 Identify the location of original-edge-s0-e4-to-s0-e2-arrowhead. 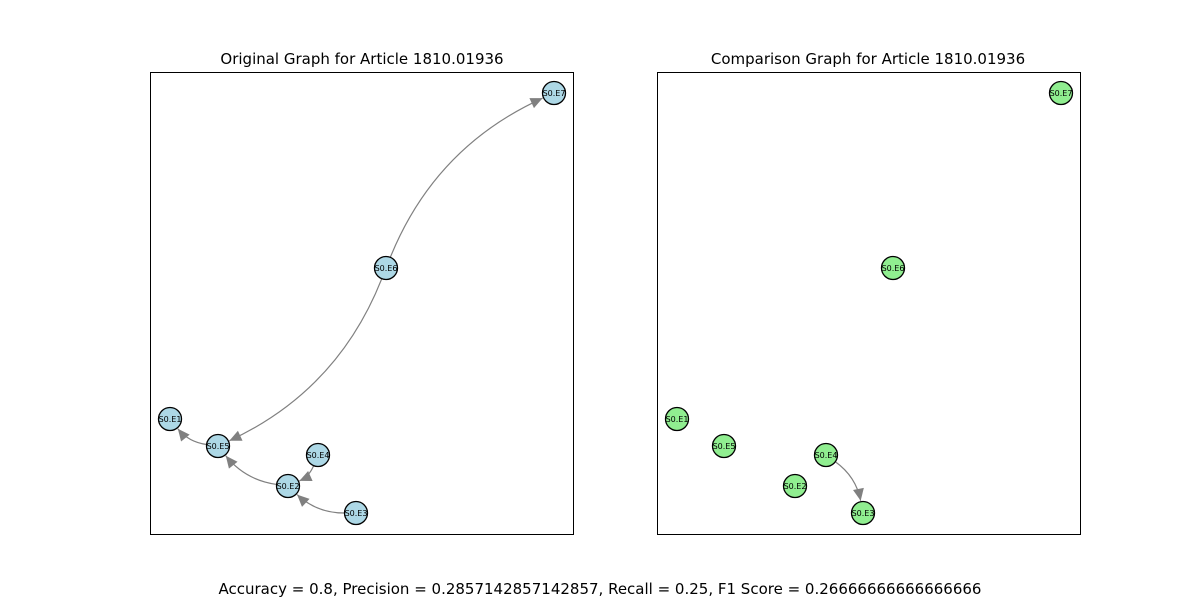
(306, 476).